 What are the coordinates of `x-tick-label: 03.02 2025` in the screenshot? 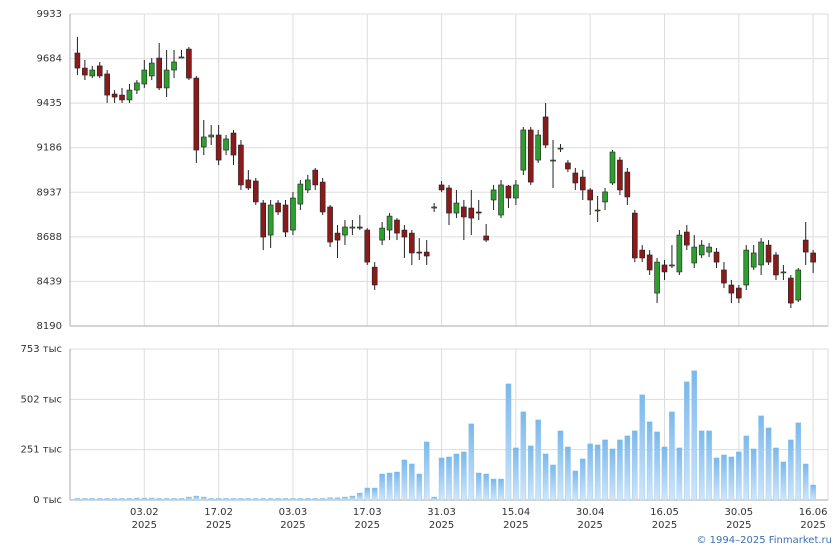 It's located at (144, 519).